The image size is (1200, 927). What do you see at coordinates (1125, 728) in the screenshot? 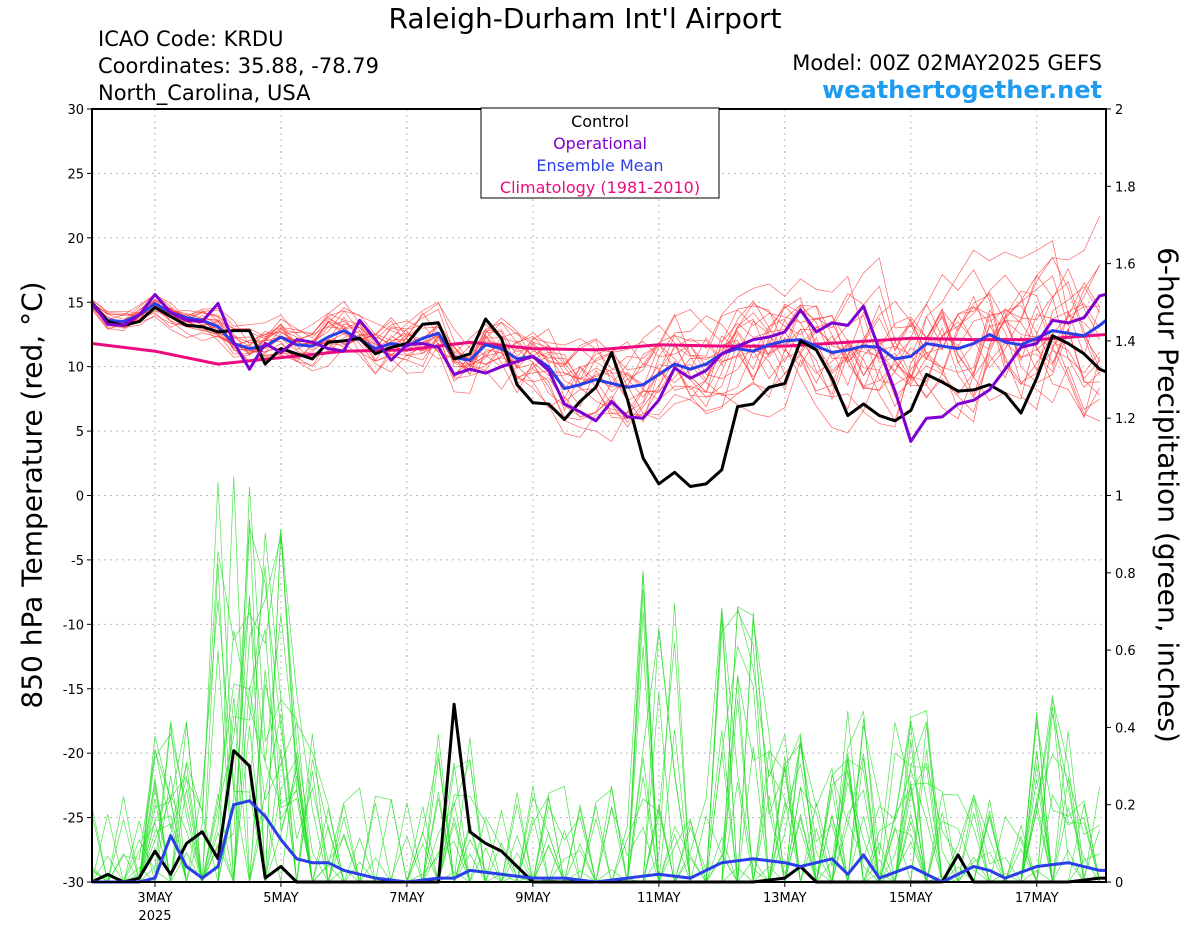
I see `y-right-tick-label: 0.4` at bounding box center [1125, 728].